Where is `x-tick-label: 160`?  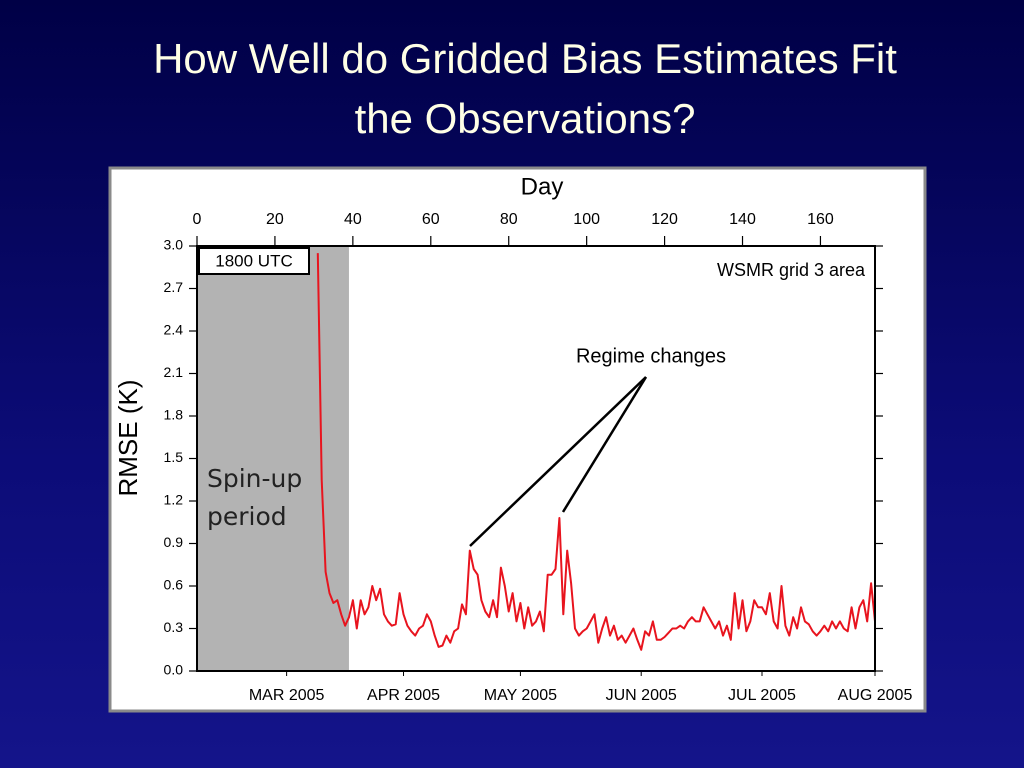
x-tick-label: 160 is located at coordinates (820, 219).